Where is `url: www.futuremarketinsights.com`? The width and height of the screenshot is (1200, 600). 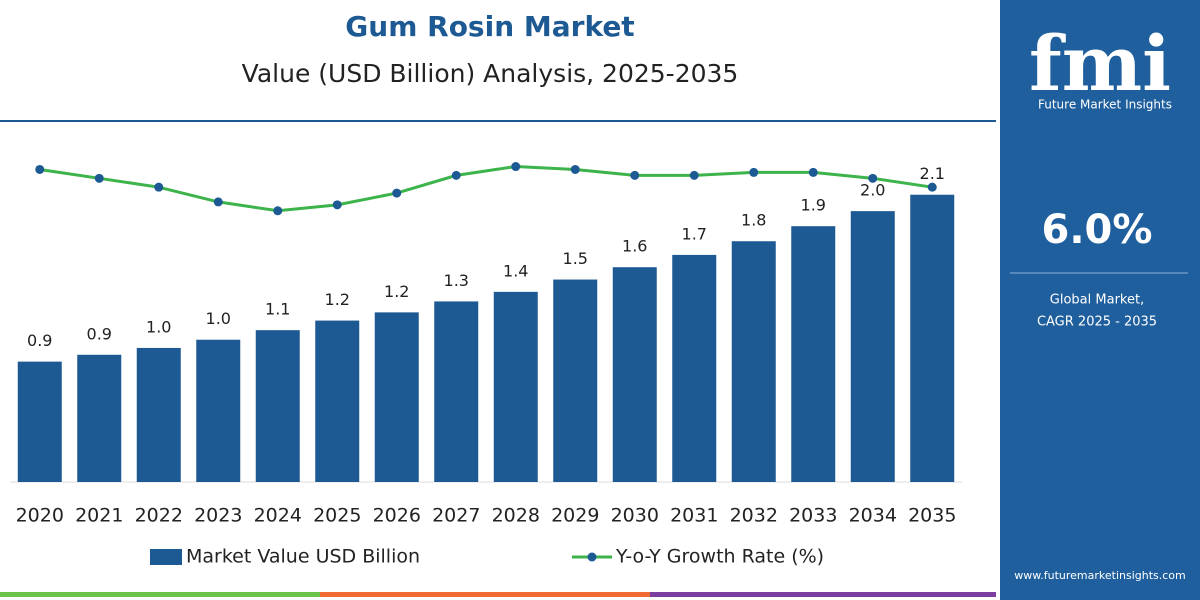
url: www.futuremarketinsights.com is located at coordinates (1100, 575).